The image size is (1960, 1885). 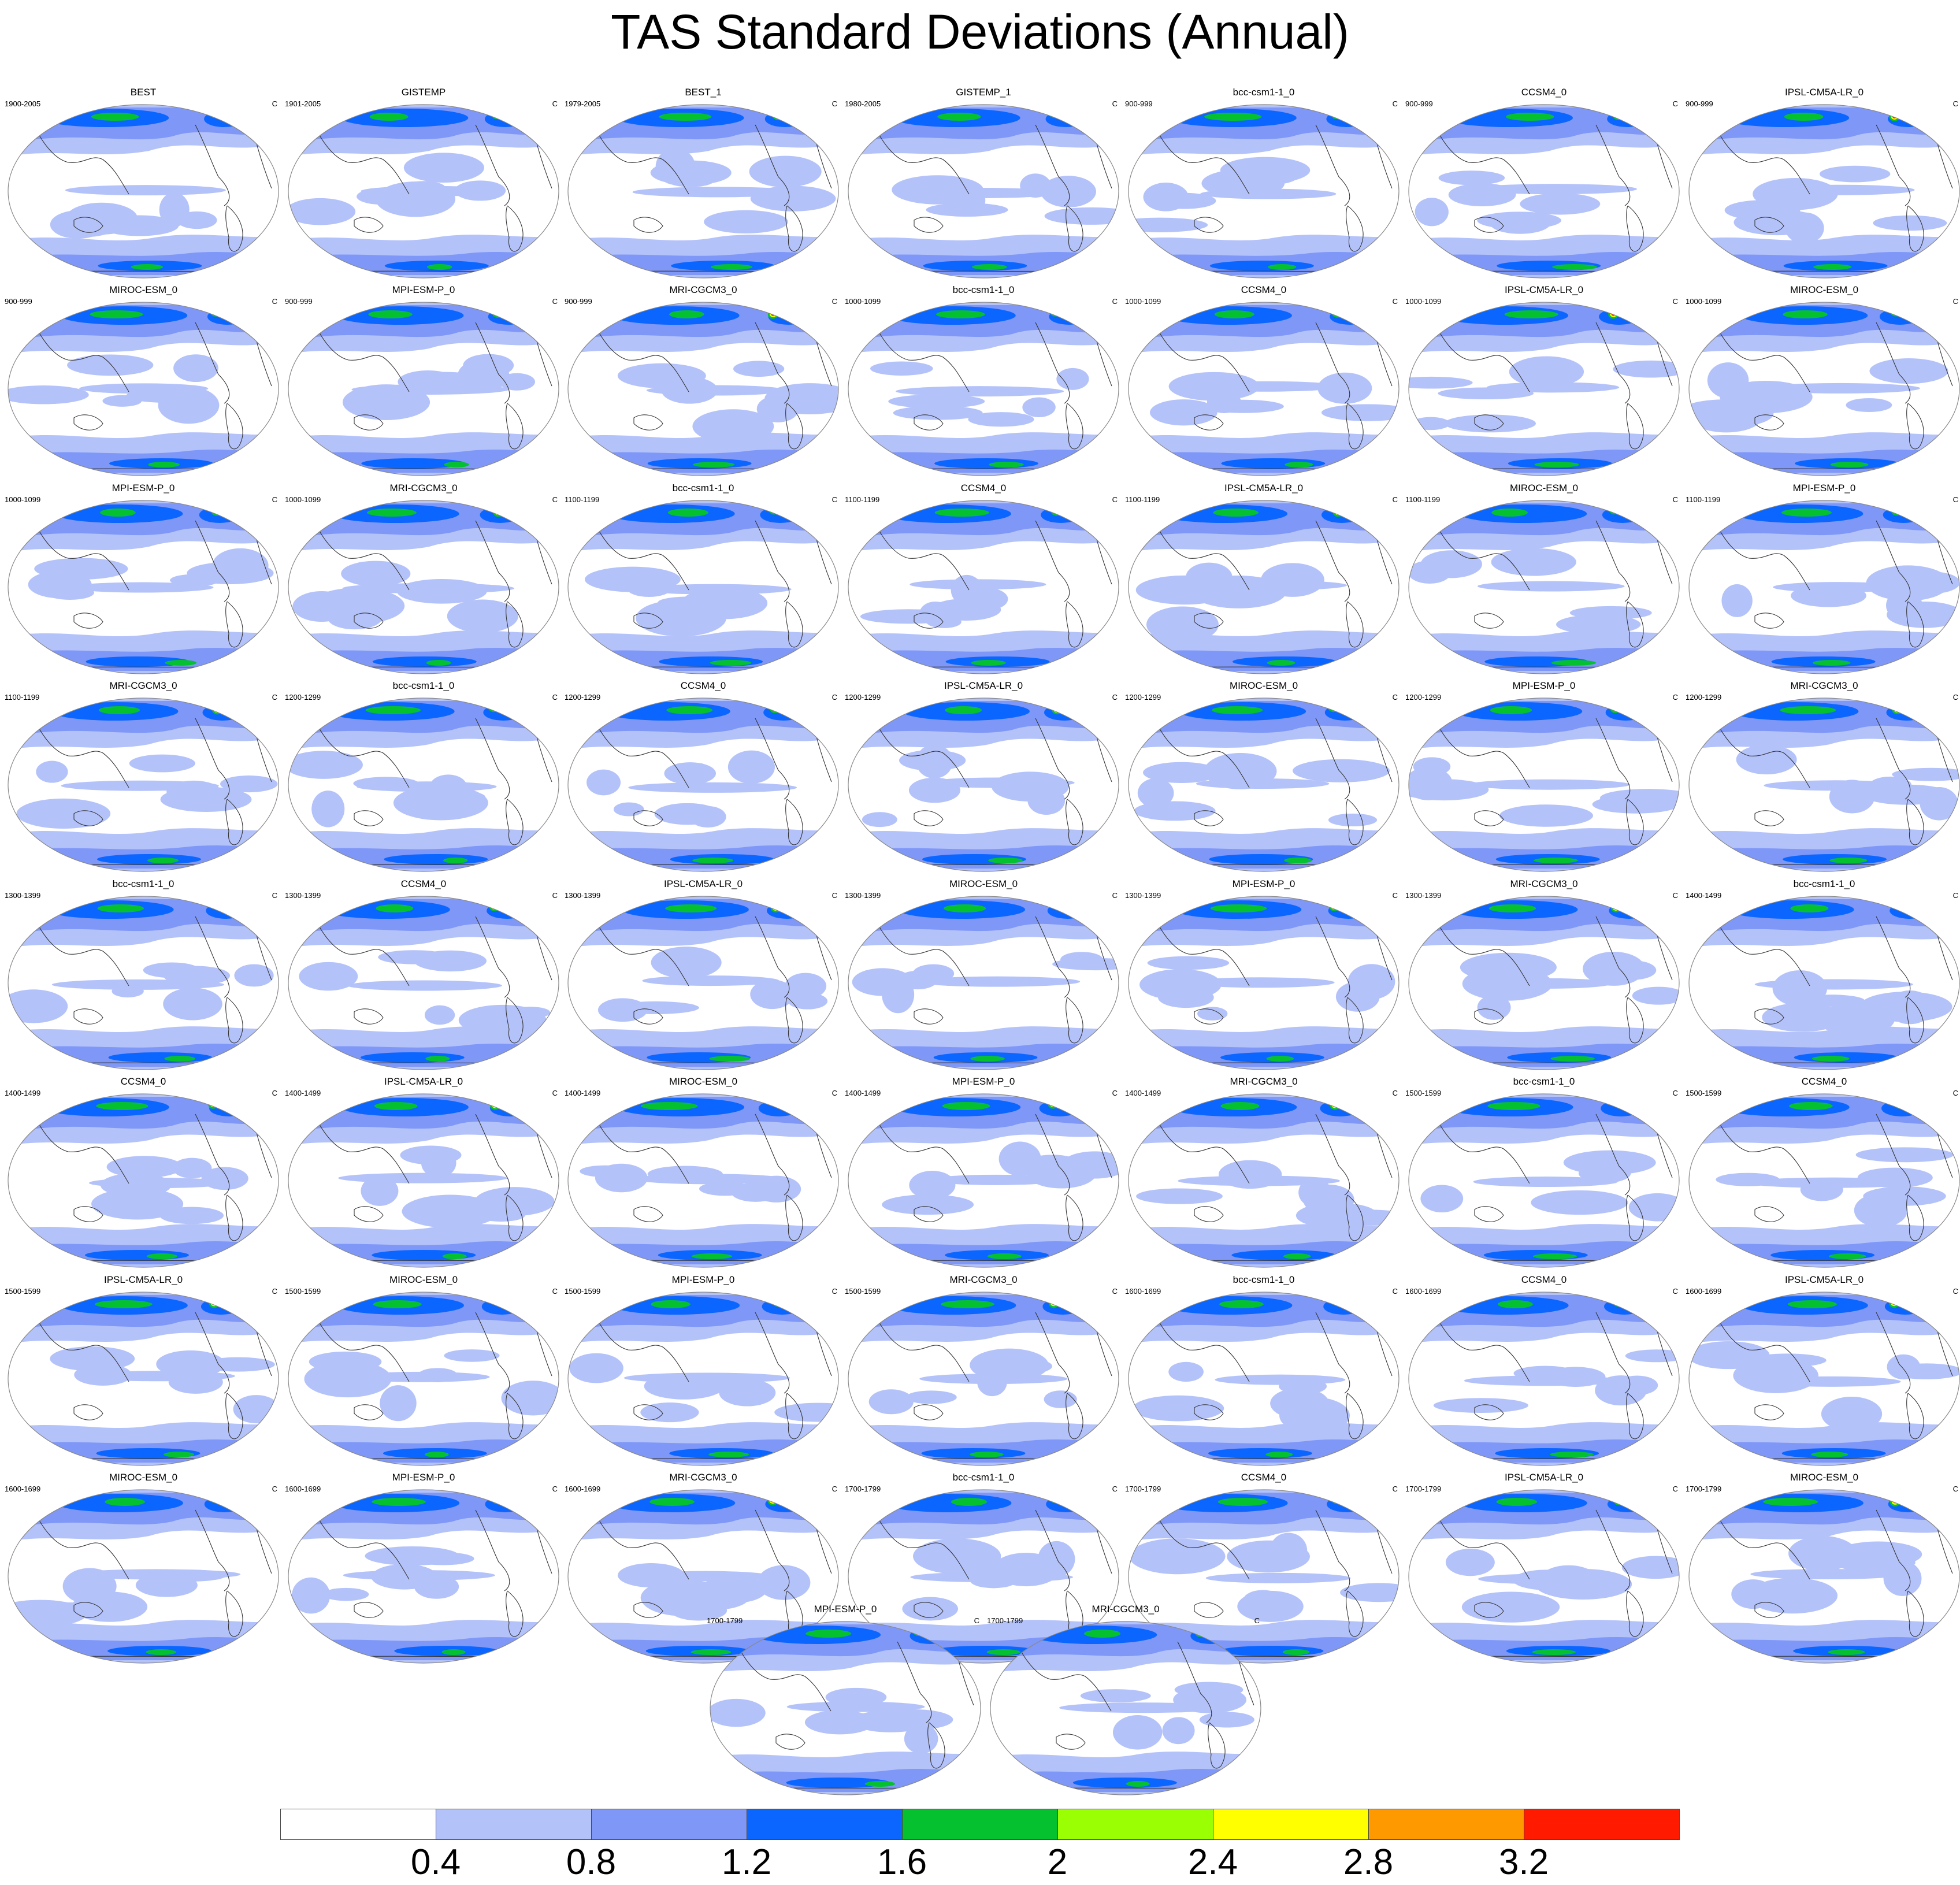 I want to click on map-panel: MIROC-ESM_0 900-999 C, so click(x=143, y=382).